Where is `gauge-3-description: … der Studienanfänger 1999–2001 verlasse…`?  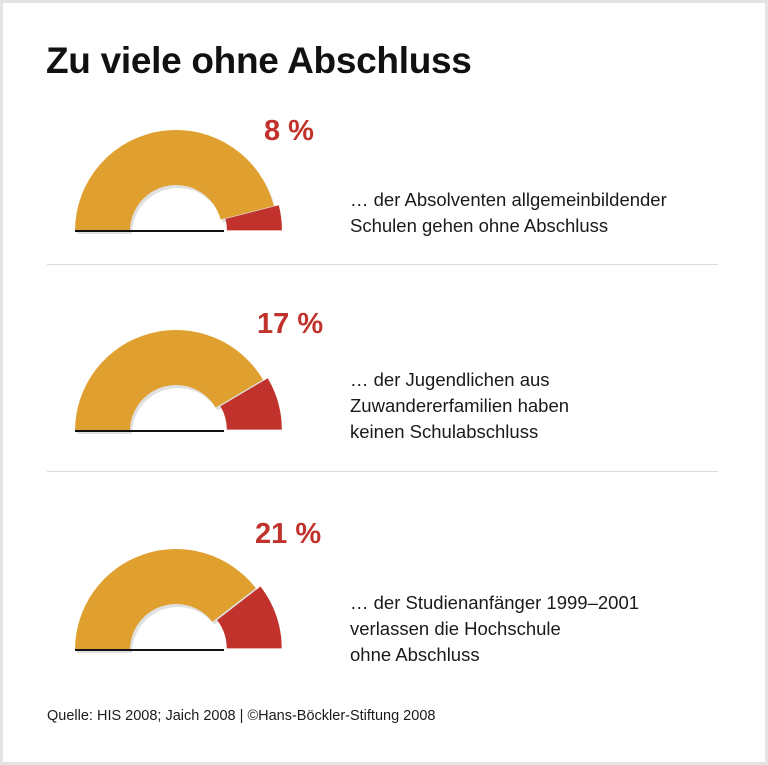
gauge-3-description: … der Studienanfänger 1999–2001 verlasse… is located at coordinates (494, 629).